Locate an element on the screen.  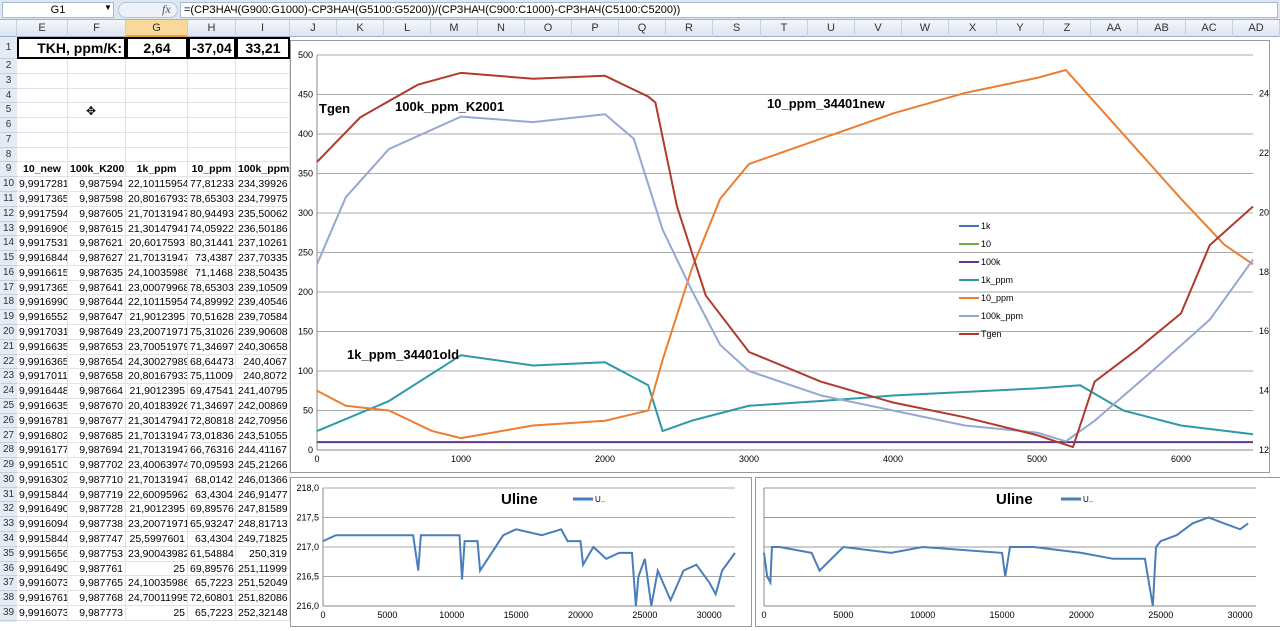
column-title-cell: 10_new is located at coordinates (42, 170).